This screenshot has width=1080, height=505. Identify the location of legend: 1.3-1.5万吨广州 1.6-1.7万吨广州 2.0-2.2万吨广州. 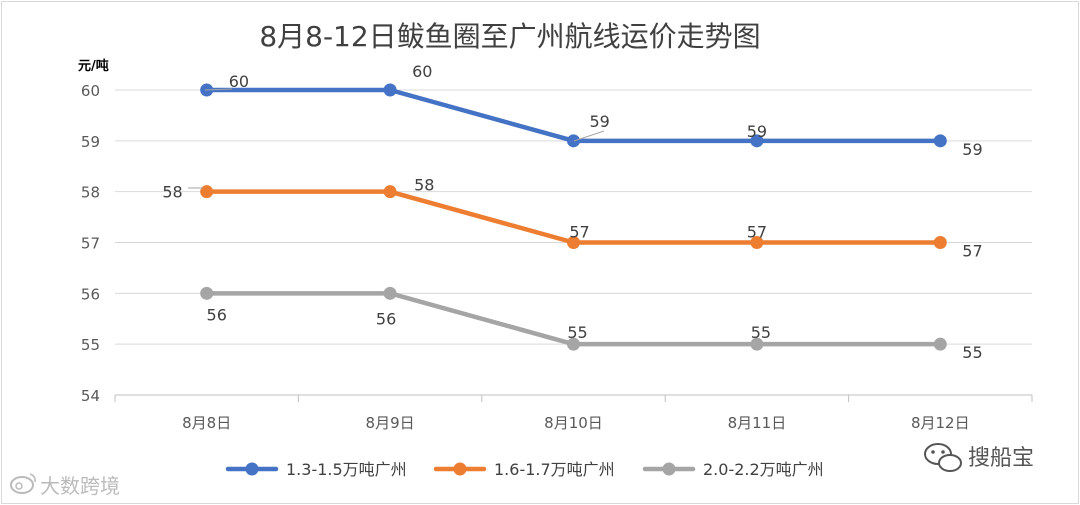
(524, 469).